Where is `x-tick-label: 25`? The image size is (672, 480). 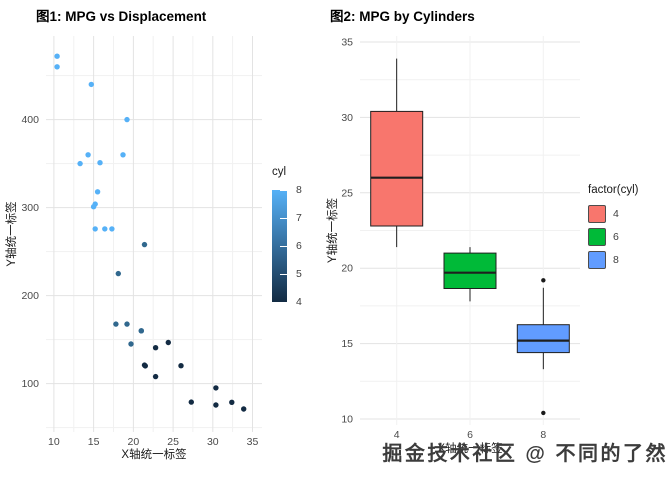 x-tick-label: 25 is located at coordinates (173, 442).